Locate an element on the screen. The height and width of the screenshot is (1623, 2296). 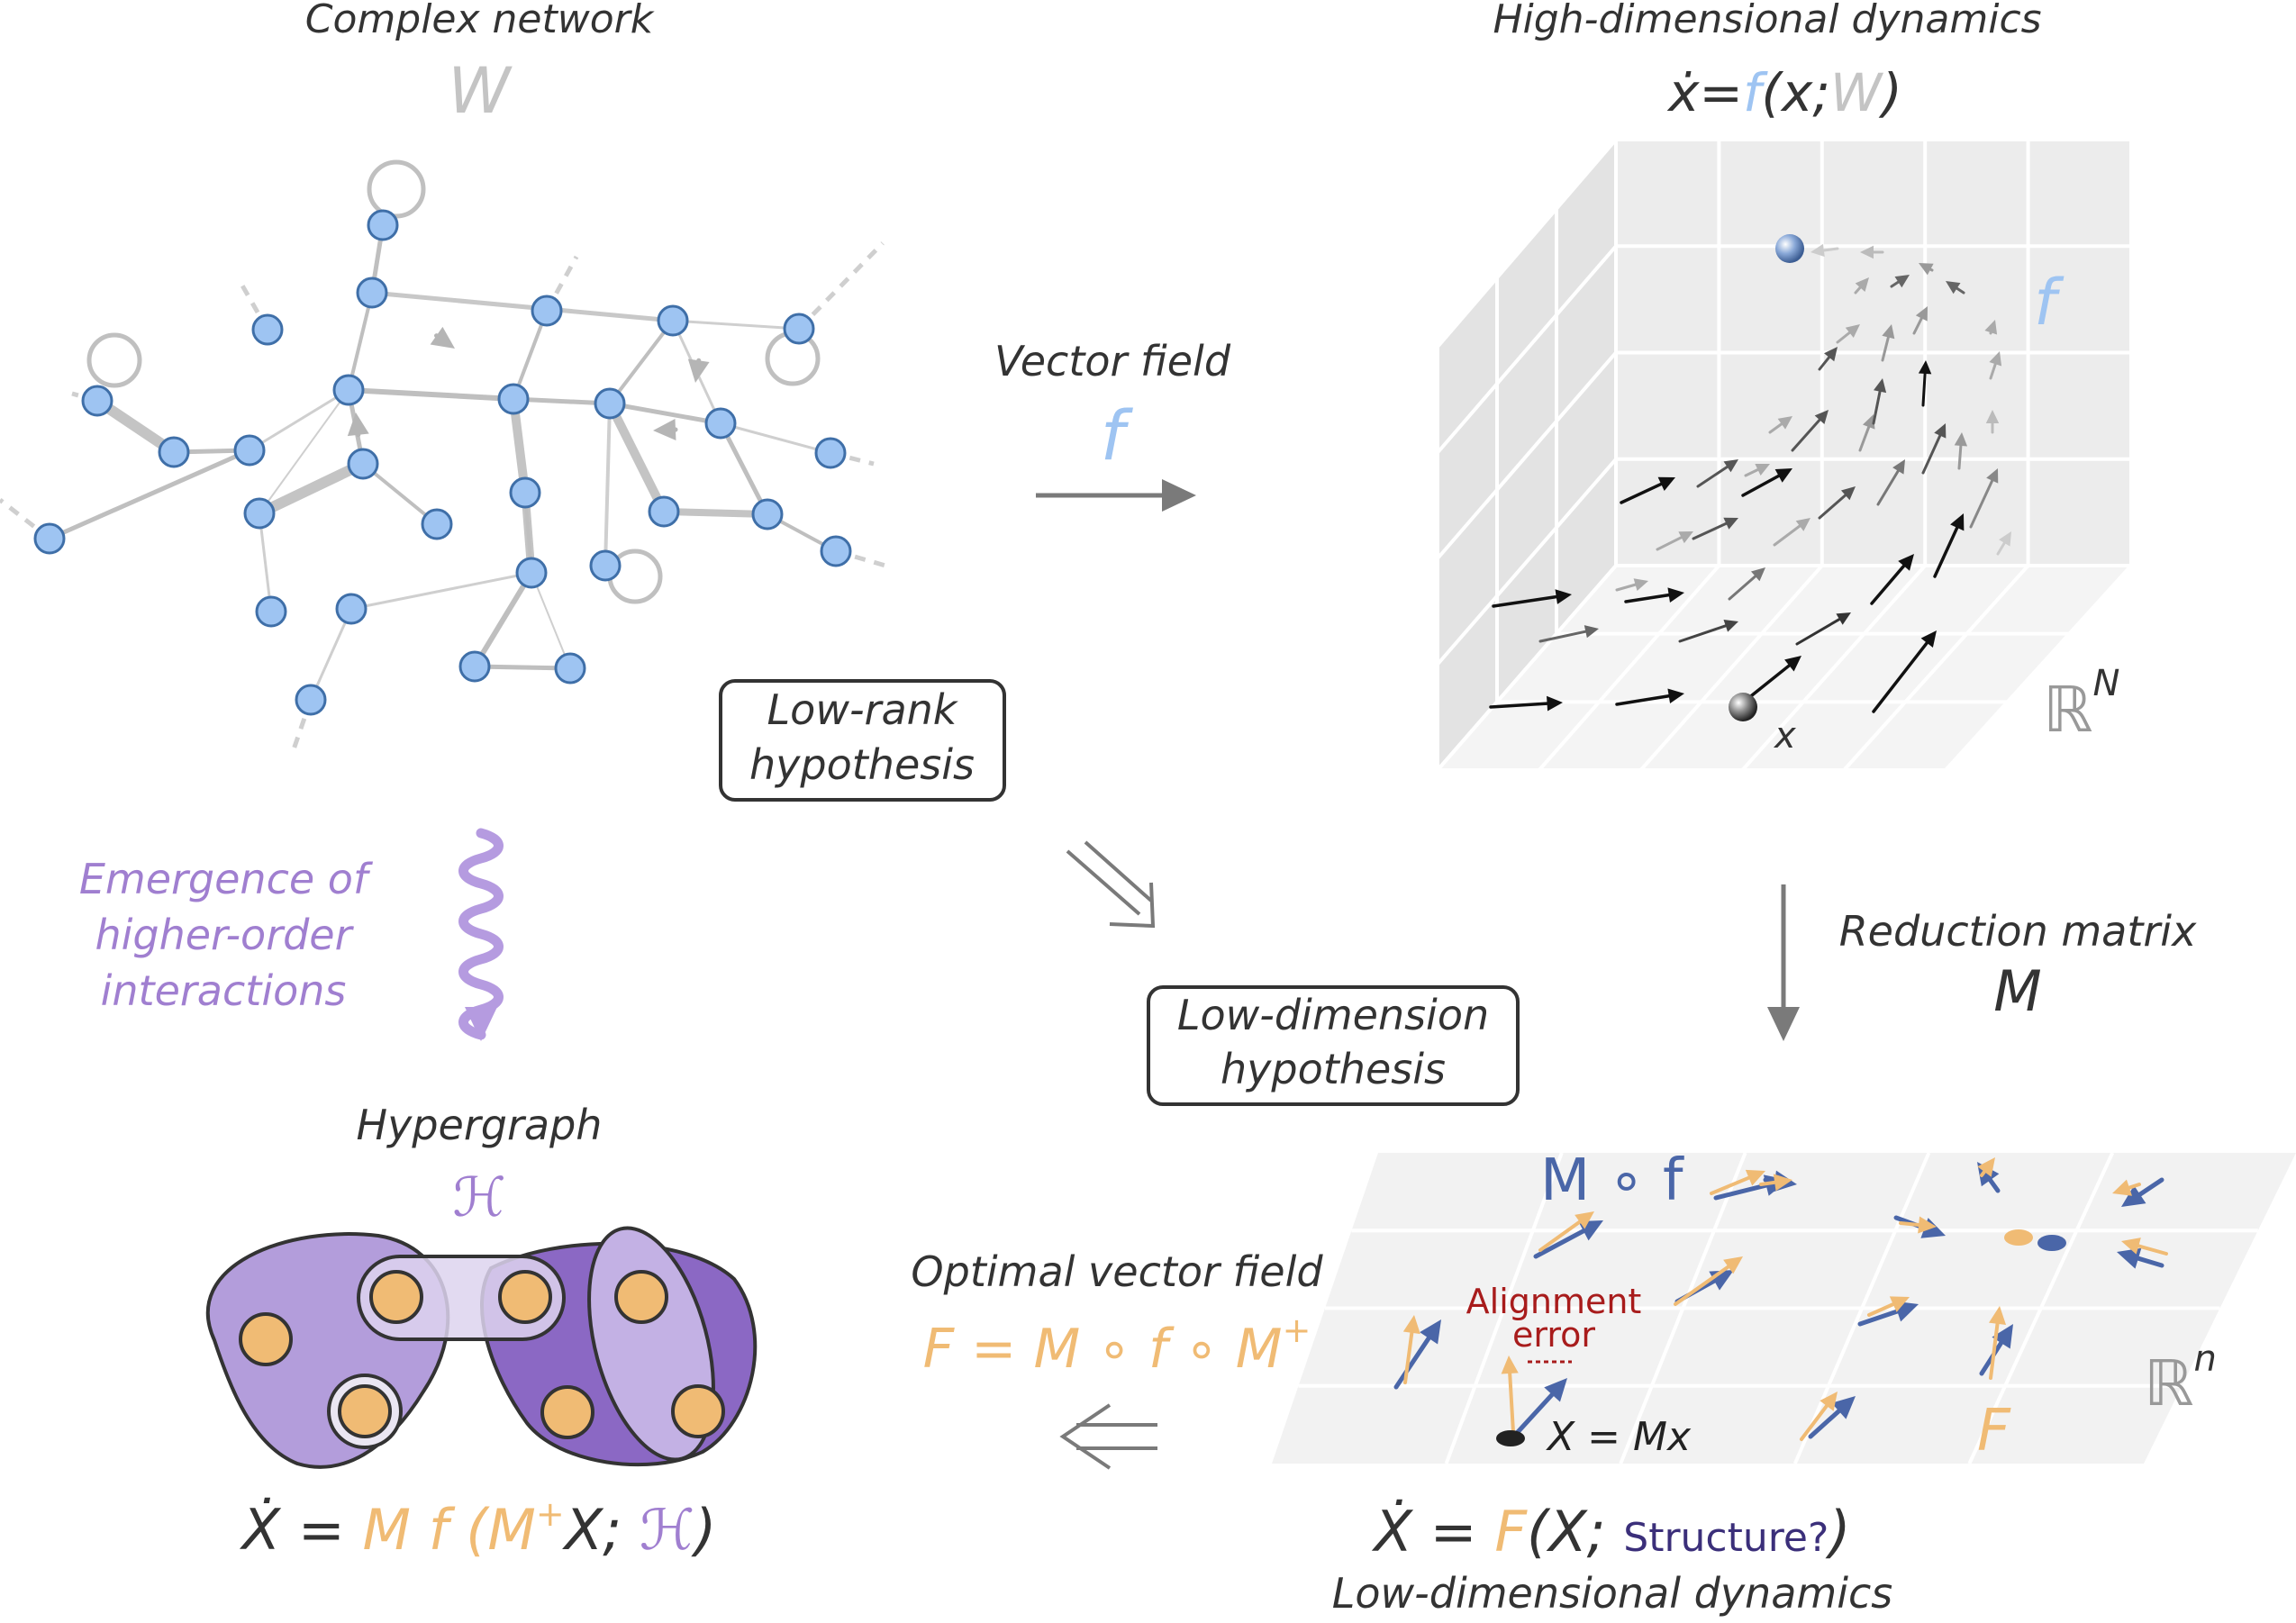
vector-field-label: Vector field is located at coordinates (1112, 361).